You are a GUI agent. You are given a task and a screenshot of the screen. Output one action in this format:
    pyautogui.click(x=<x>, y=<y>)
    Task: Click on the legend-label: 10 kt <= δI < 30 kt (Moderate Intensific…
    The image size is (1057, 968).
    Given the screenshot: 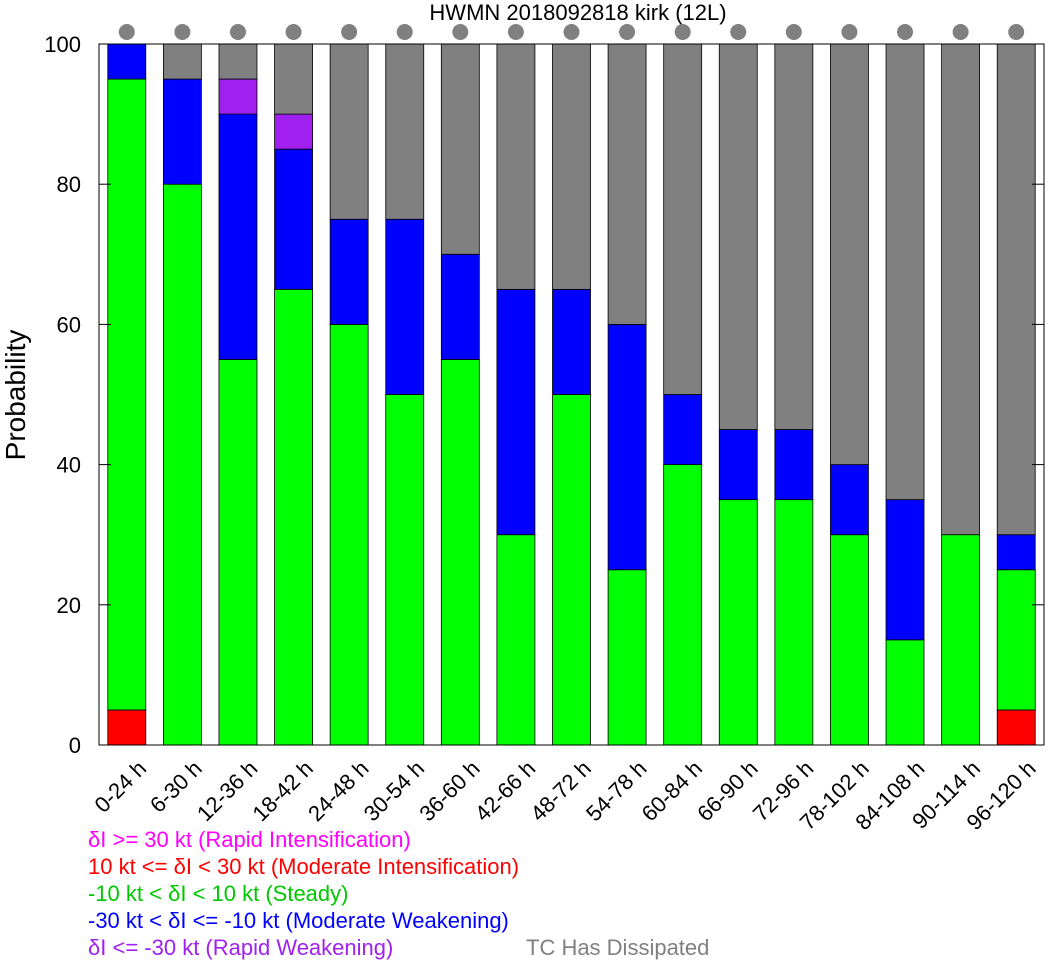 What is the action you would take?
    pyautogui.click(x=304, y=866)
    